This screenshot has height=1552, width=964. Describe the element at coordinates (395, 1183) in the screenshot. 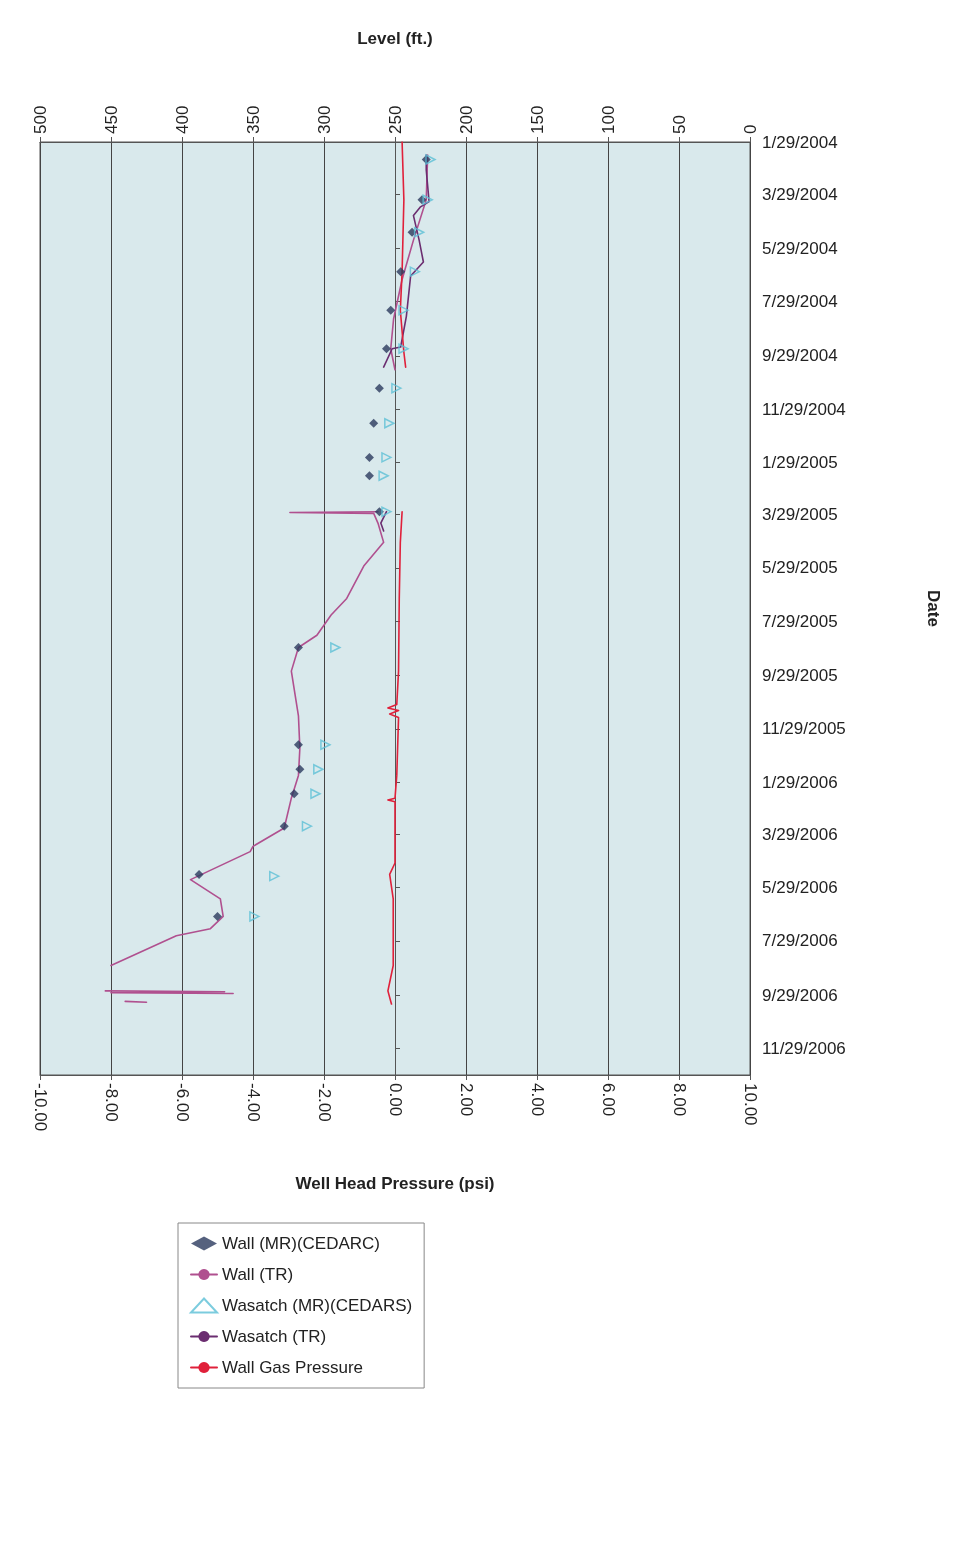

I see `x-axis-title: Well Head Pressure (psi)` at that location.